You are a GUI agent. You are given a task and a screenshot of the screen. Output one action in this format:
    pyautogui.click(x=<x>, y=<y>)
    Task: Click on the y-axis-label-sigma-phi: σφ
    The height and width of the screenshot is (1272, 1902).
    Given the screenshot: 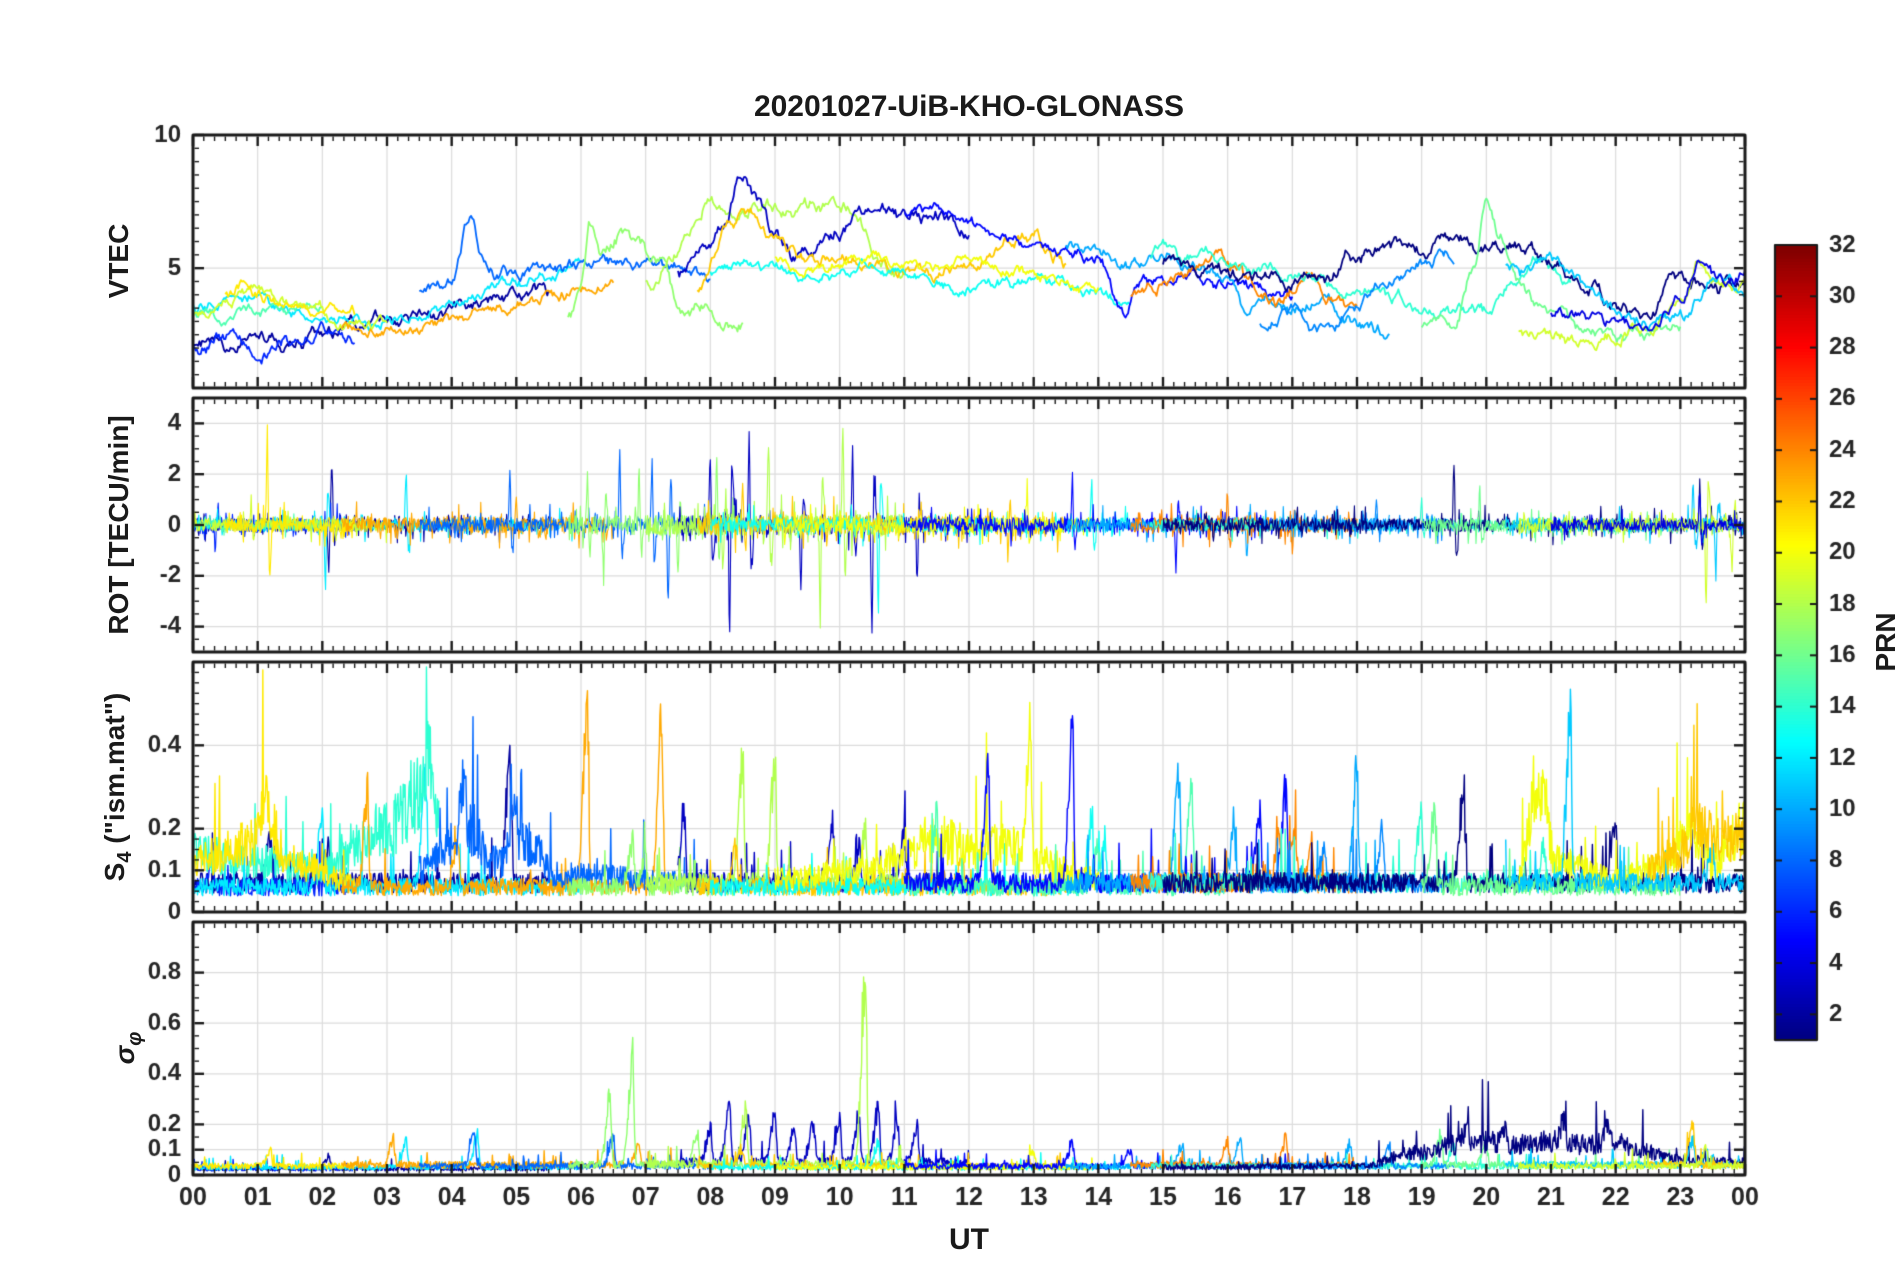 What is the action you would take?
    pyautogui.click(x=128, y=1048)
    